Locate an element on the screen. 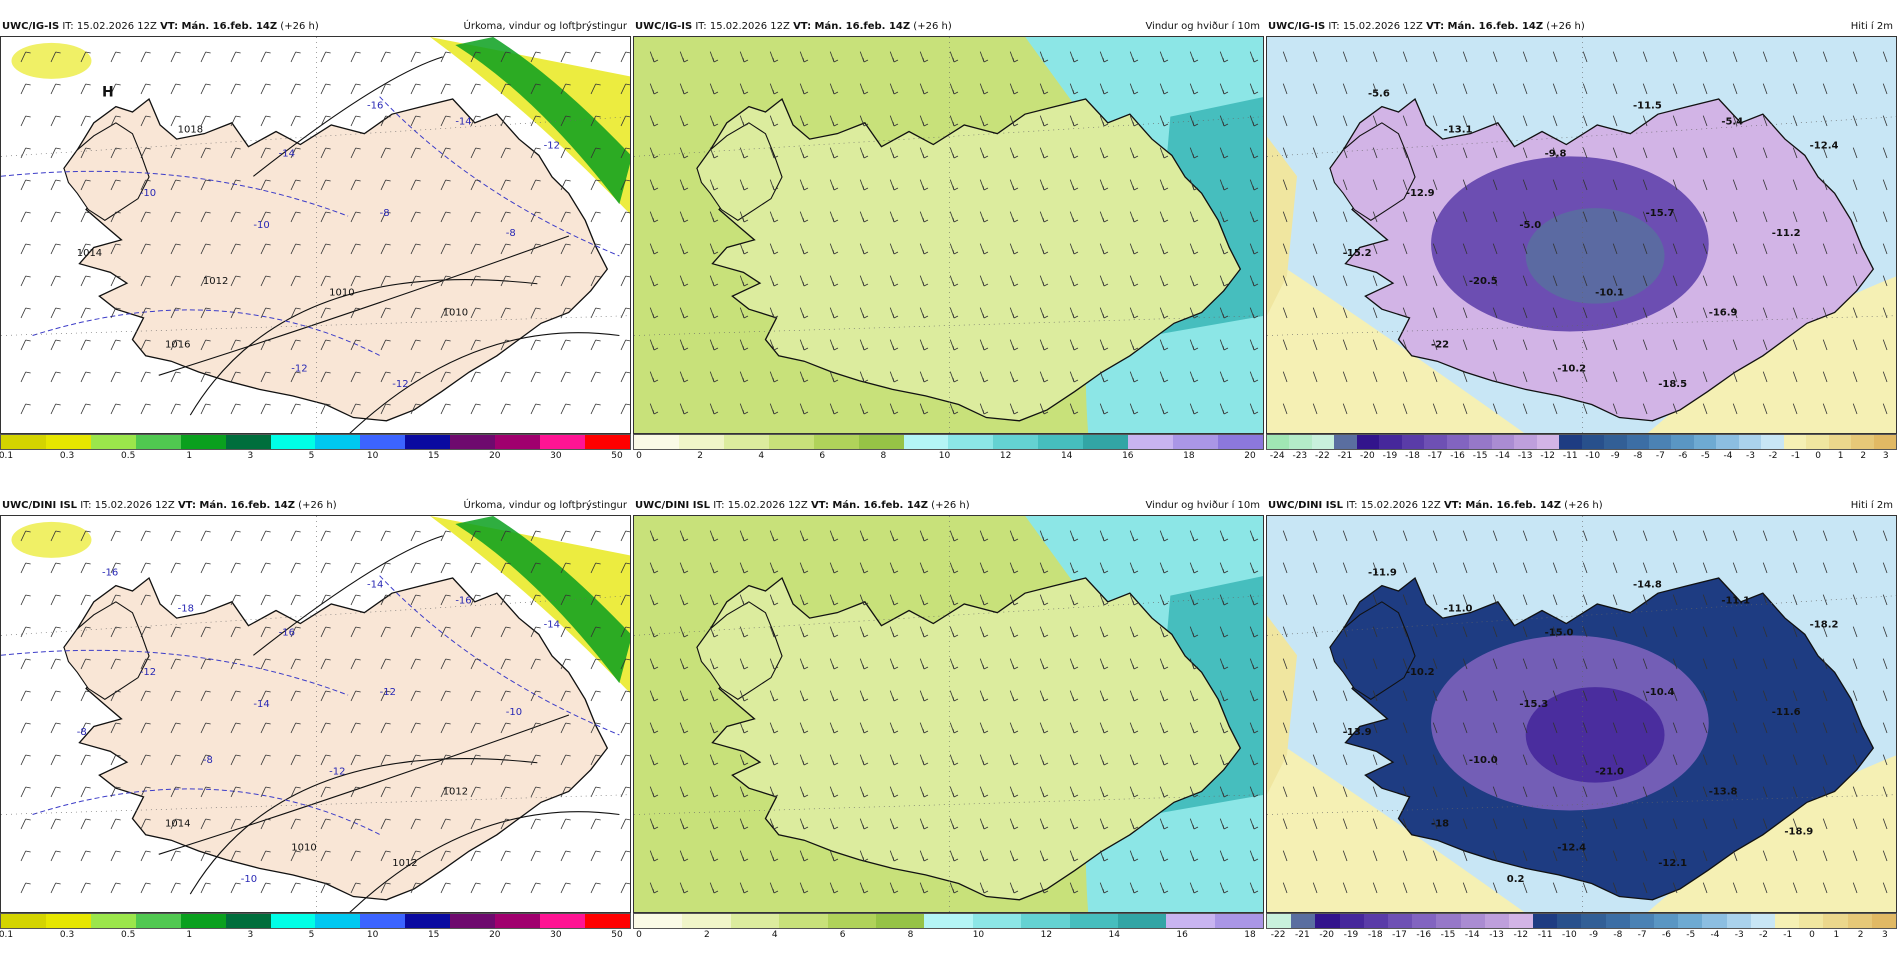  map-value-label: -12 is located at coordinates (299, 368).